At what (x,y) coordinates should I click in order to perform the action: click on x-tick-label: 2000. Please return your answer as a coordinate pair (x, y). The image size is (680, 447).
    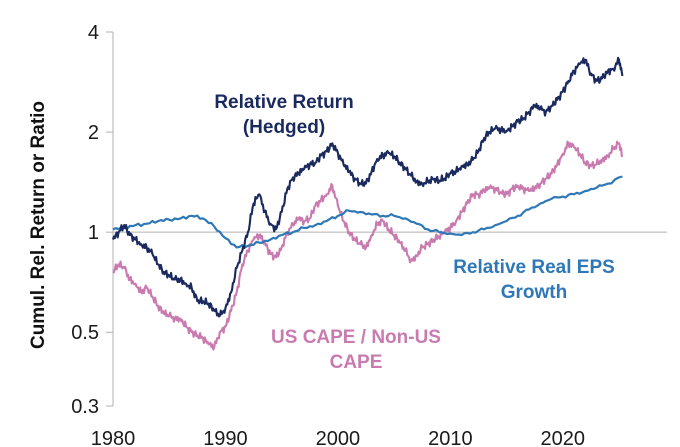
    Looking at the image, I should click on (338, 437).